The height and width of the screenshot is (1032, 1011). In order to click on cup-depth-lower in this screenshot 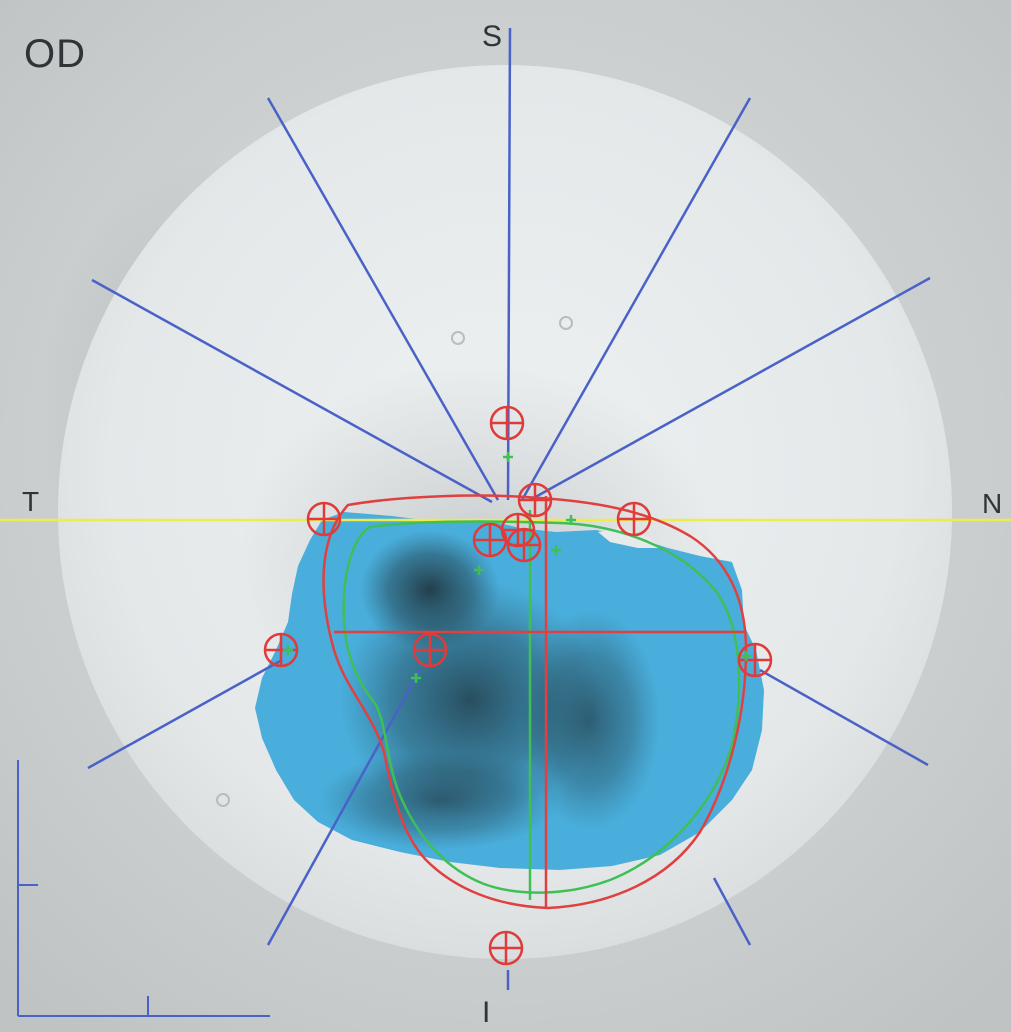, I will do `click(440, 800)`.